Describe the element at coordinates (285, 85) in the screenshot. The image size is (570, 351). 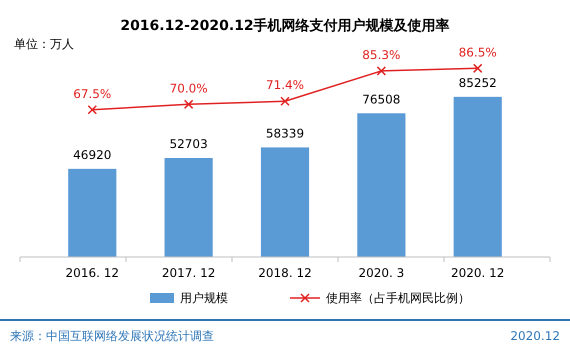
I see `data-label: 71.4%` at that location.